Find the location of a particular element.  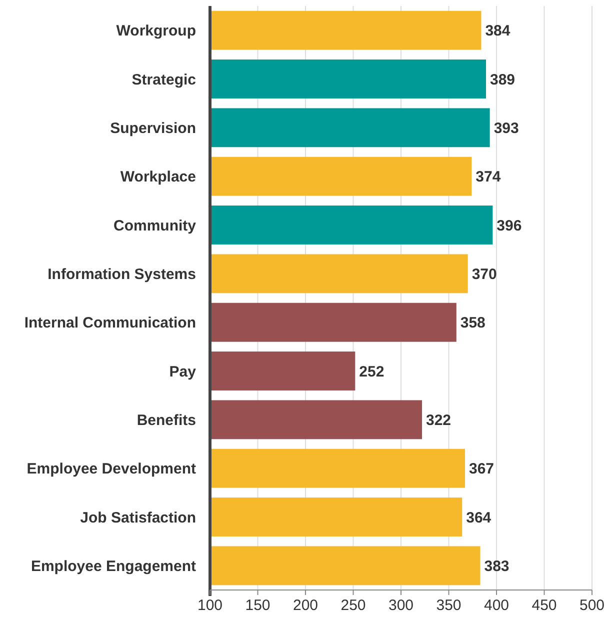

data-label: 389 is located at coordinates (503, 79).